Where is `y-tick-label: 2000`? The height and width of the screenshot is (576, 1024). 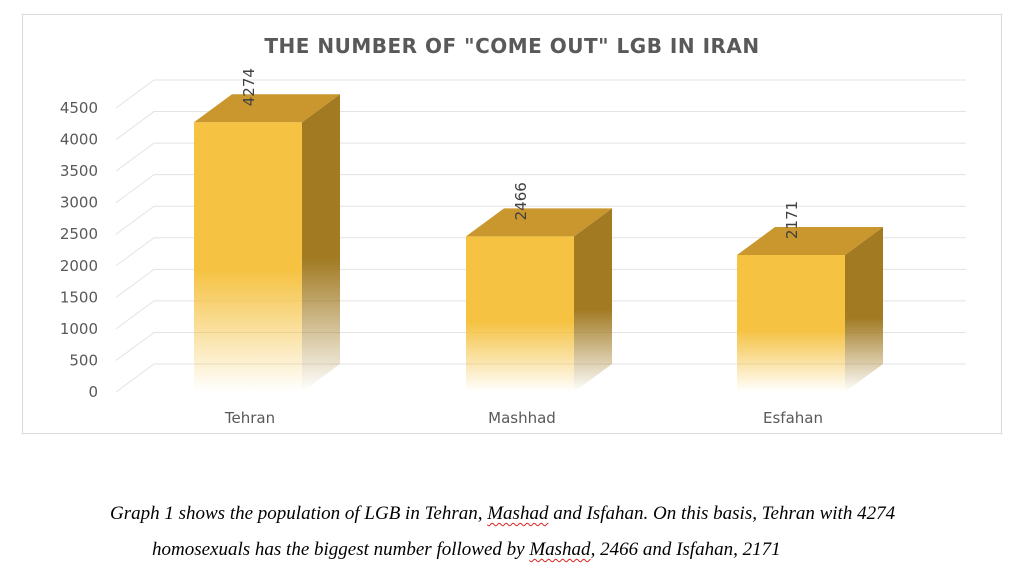 y-tick-label: 2000 is located at coordinates (79, 266).